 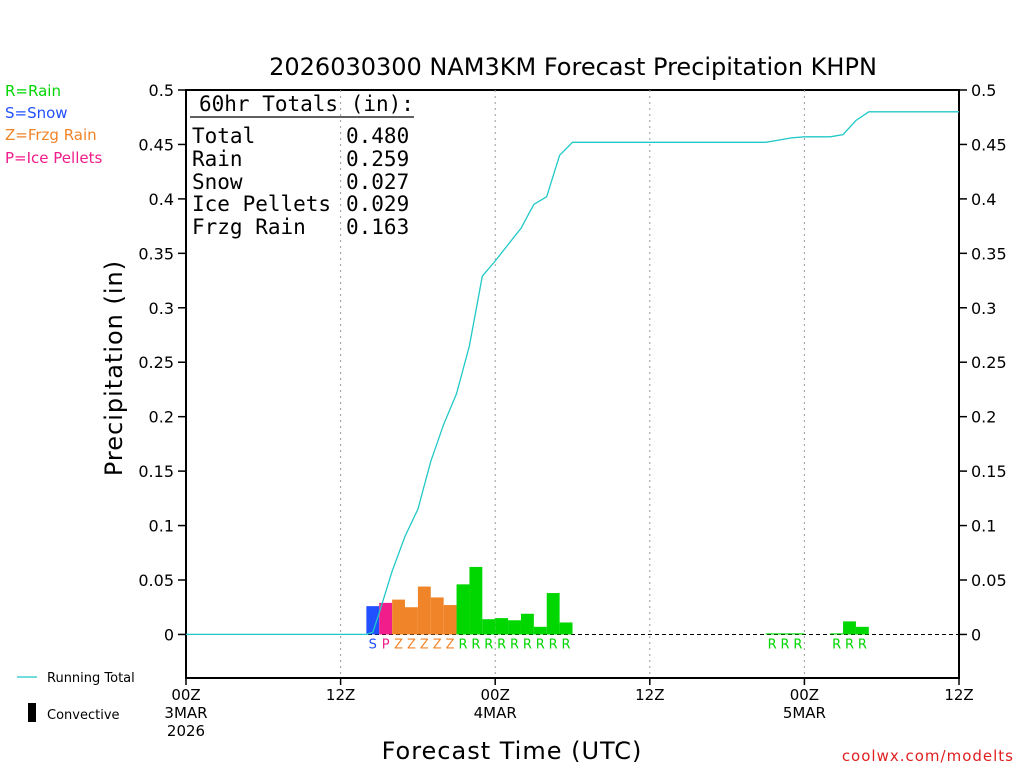 I want to click on y-axis-right: 0 0.05 0.1 0.15 0.2 0.25 0.3 0.35 0.4 0.45 0.5, so click(x=983, y=362).